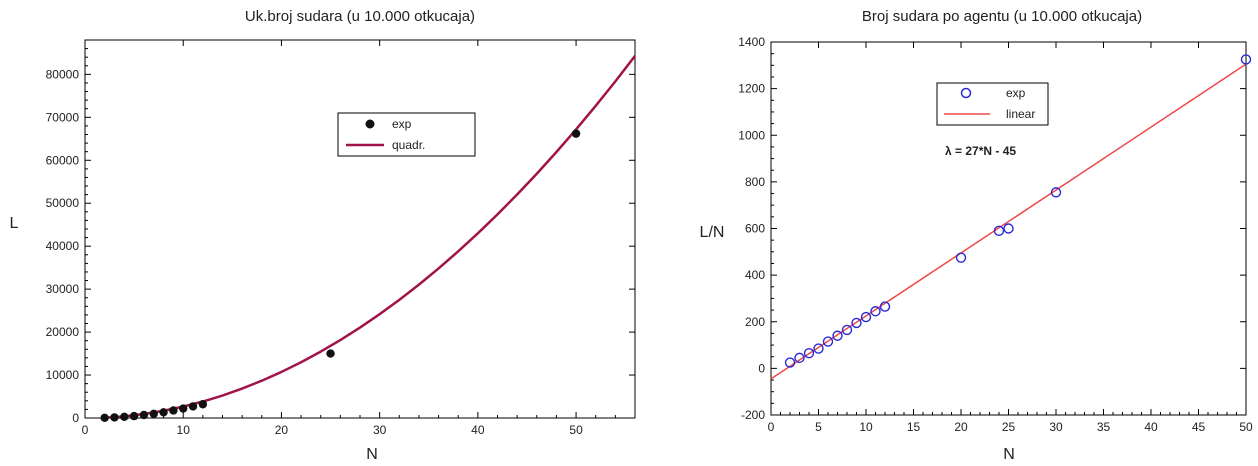 The height and width of the screenshot is (466, 1258). What do you see at coordinates (818, 427) in the screenshot?
I see `x-tick-label: 5` at bounding box center [818, 427].